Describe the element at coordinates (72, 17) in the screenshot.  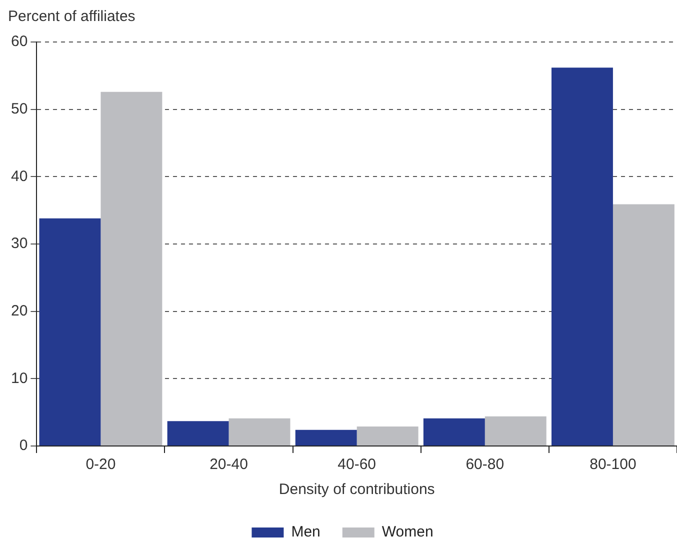
I see `y-axis-title: Percent of affiliates` at that location.